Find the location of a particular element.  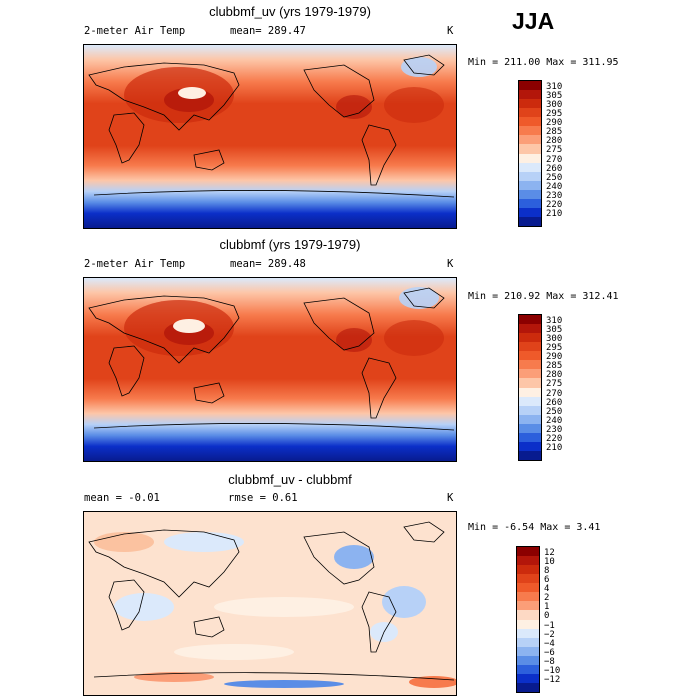

panel-1-map-image is located at coordinates (270, 136).